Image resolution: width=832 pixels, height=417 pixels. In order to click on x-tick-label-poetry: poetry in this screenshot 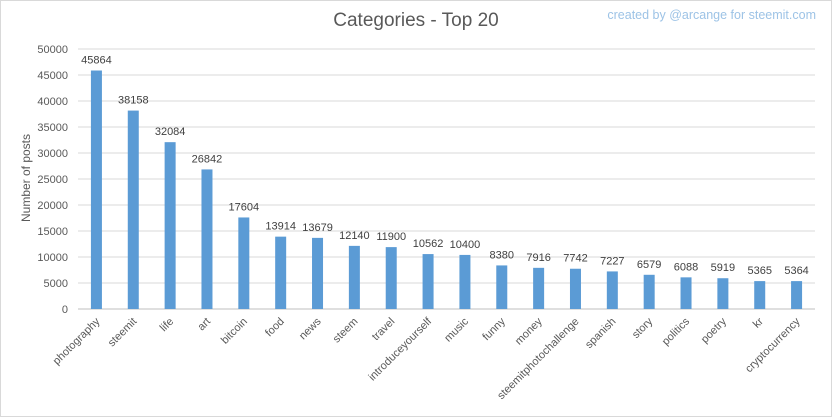, I will do `click(714, 330)`.